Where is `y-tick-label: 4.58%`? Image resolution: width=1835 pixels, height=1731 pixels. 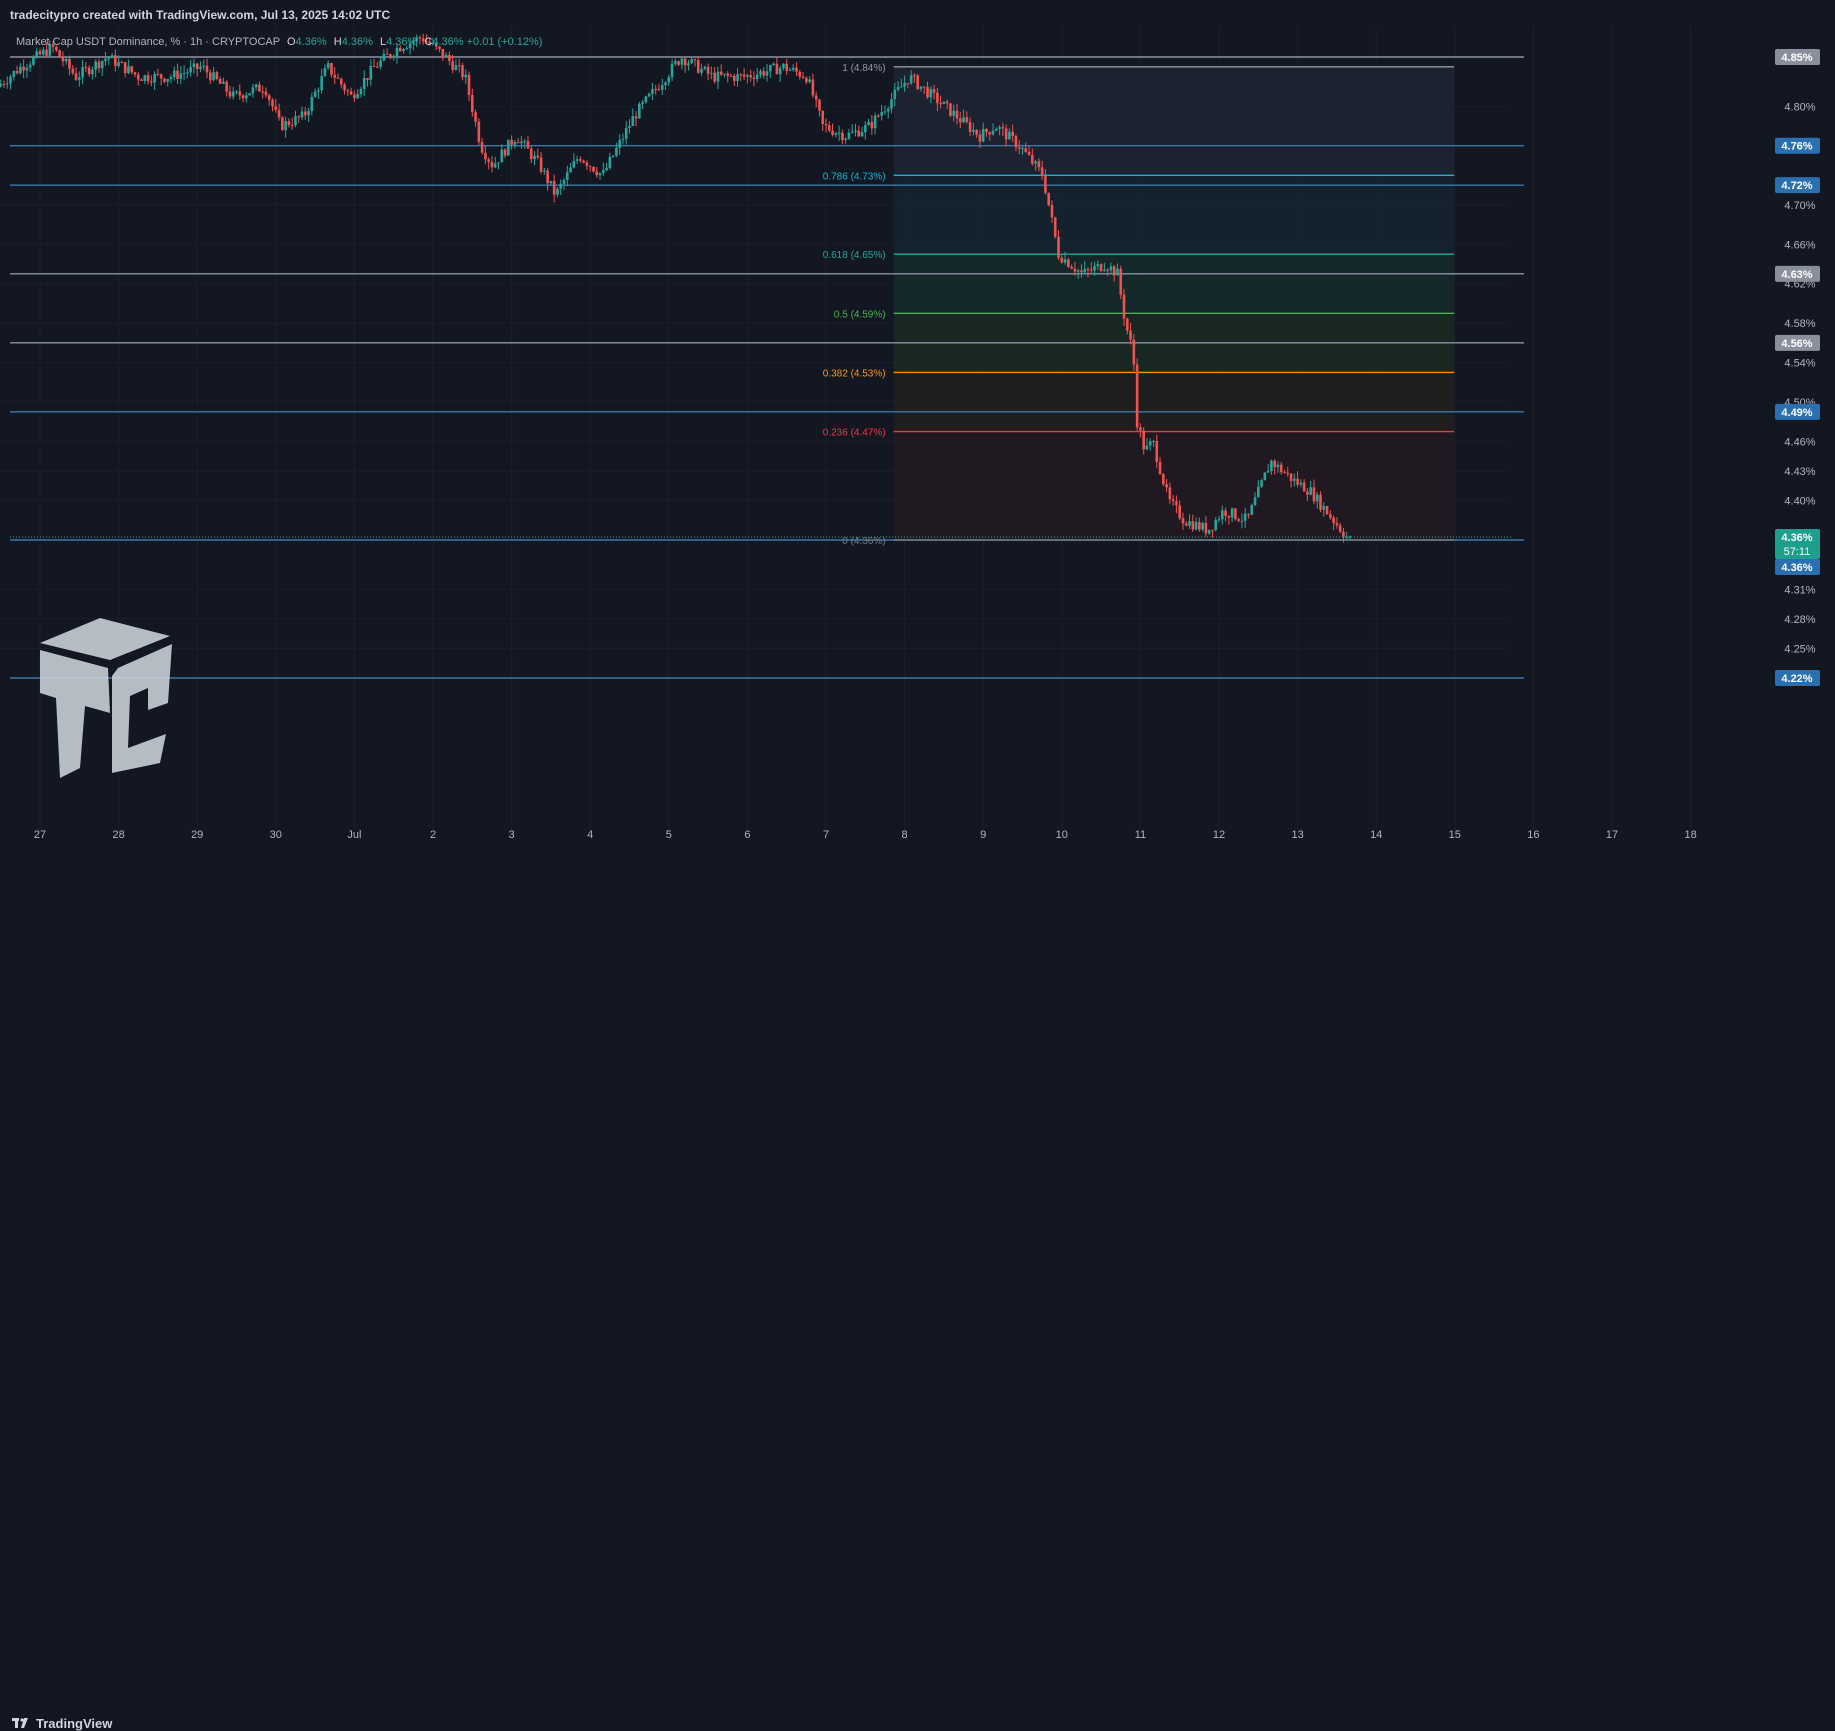
y-tick-label: 4.58% is located at coordinates (1799, 324).